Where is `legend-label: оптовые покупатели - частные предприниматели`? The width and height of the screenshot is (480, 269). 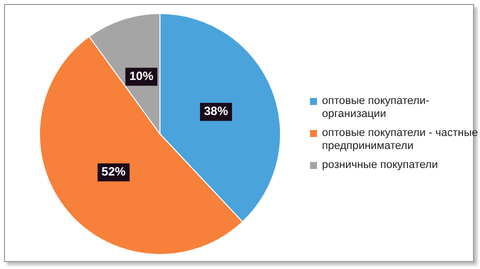 legend-label: оптовые покупатели - частные предприниматели is located at coordinates (400, 139).